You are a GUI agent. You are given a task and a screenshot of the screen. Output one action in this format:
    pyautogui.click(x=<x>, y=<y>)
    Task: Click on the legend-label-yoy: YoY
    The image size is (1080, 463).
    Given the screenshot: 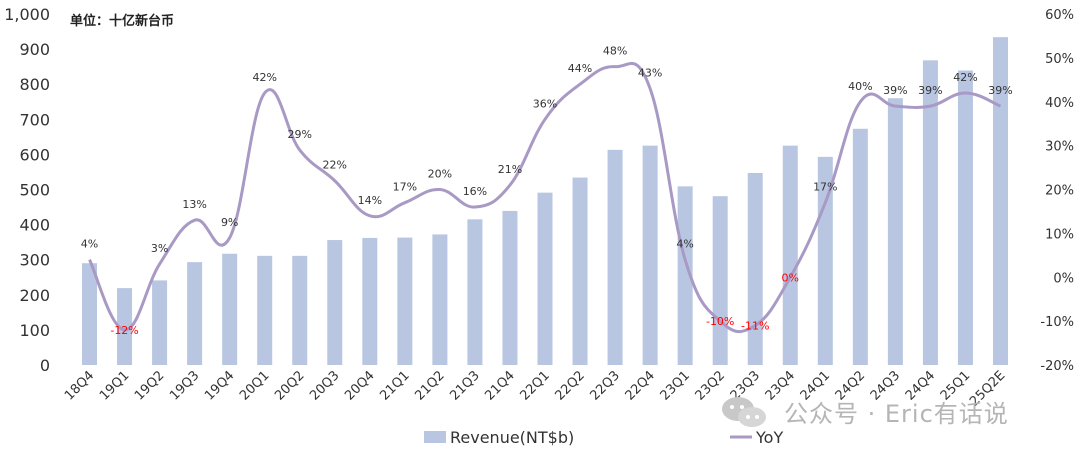 What is the action you would take?
    pyautogui.click(x=769, y=437)
    